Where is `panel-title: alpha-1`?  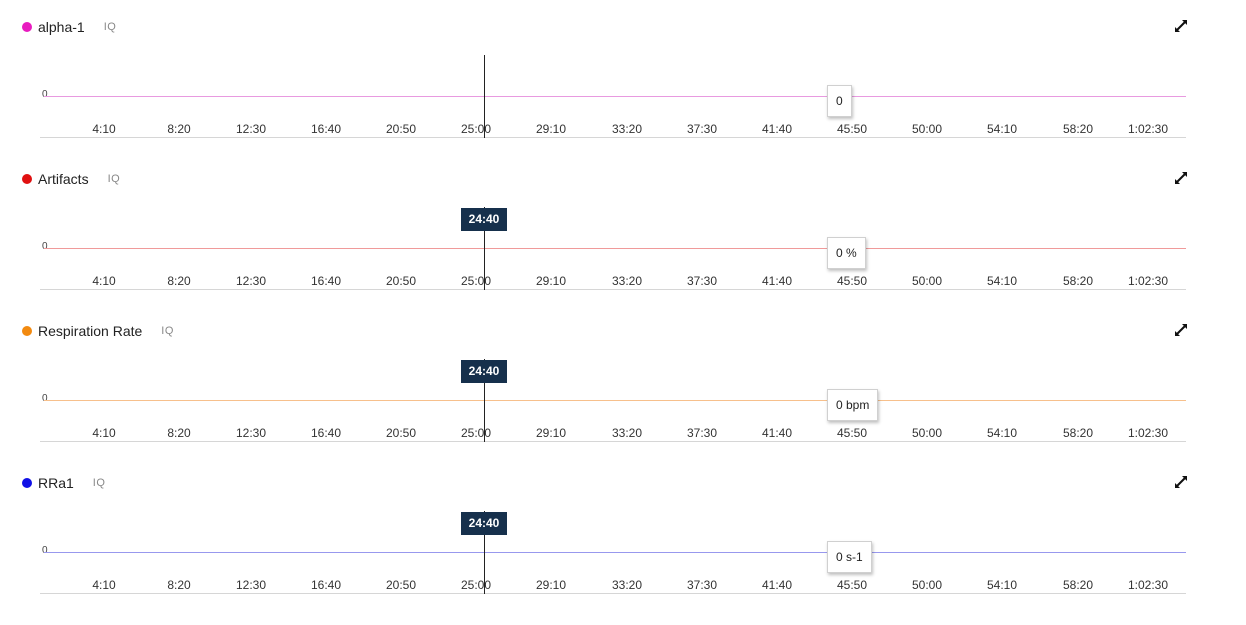
panel-title: alpha-1 is located at coordinates (61, 27).